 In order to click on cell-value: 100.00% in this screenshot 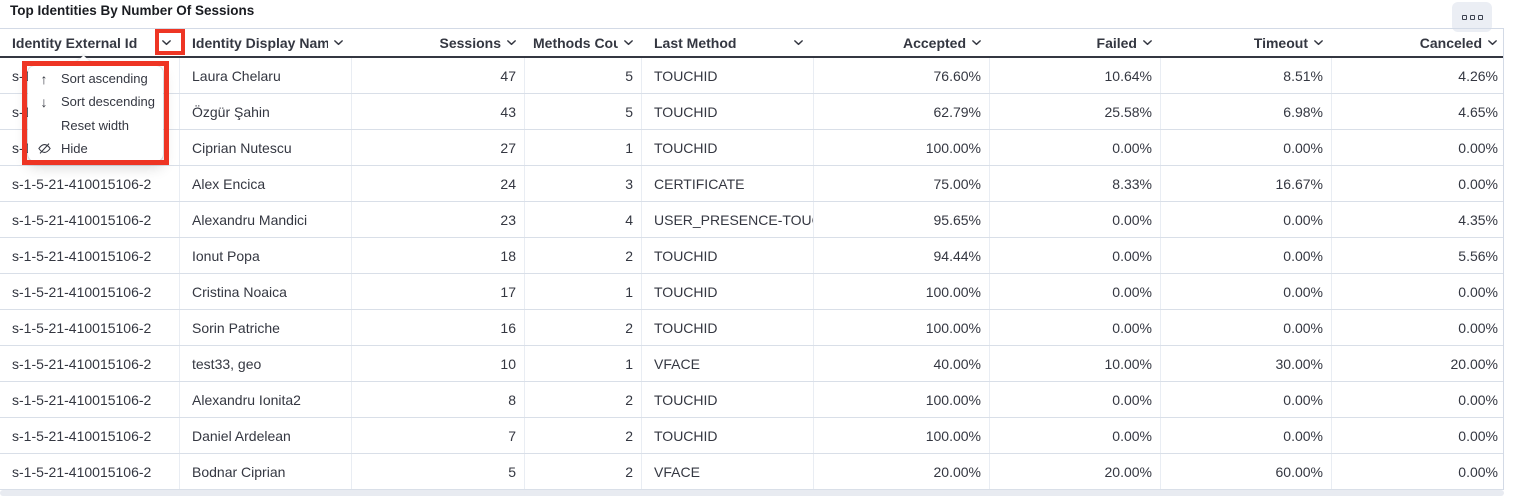, I will do `click(953, 147)`.